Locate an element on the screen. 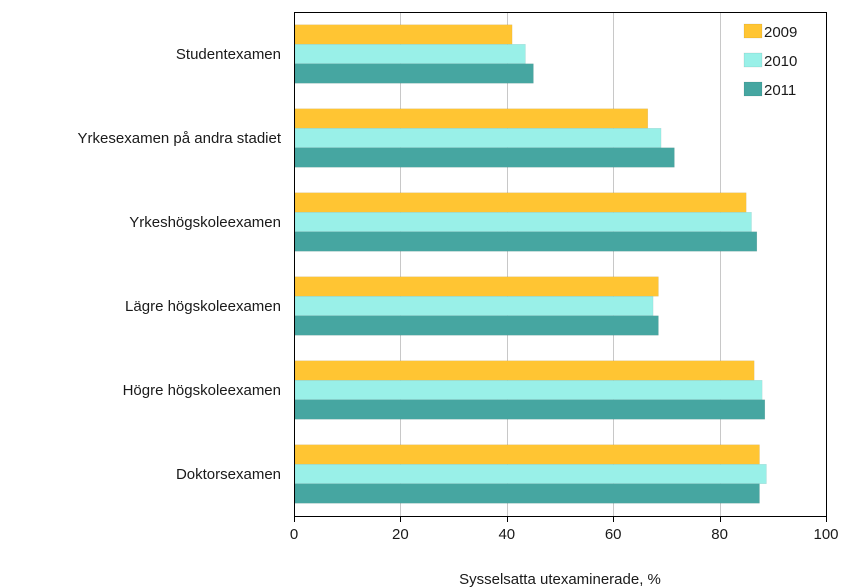 The height and width of the screenshot is (587, 847). x-axis-title: Sysselsatta utexaminerade, % is located at coordinates (560, 579).